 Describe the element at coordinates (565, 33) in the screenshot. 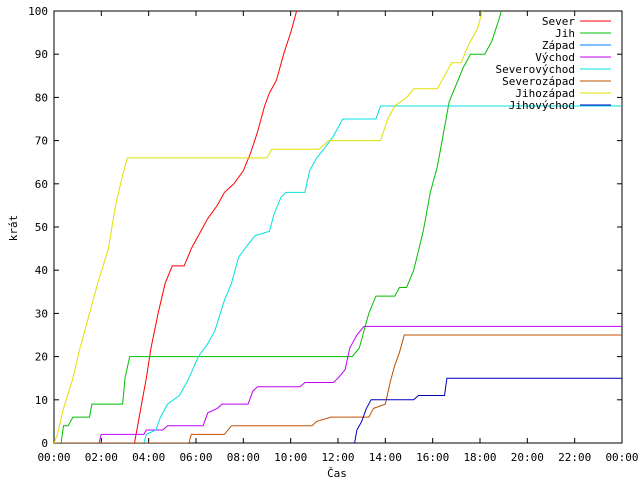

I see `legend-label: Jih` at that location.